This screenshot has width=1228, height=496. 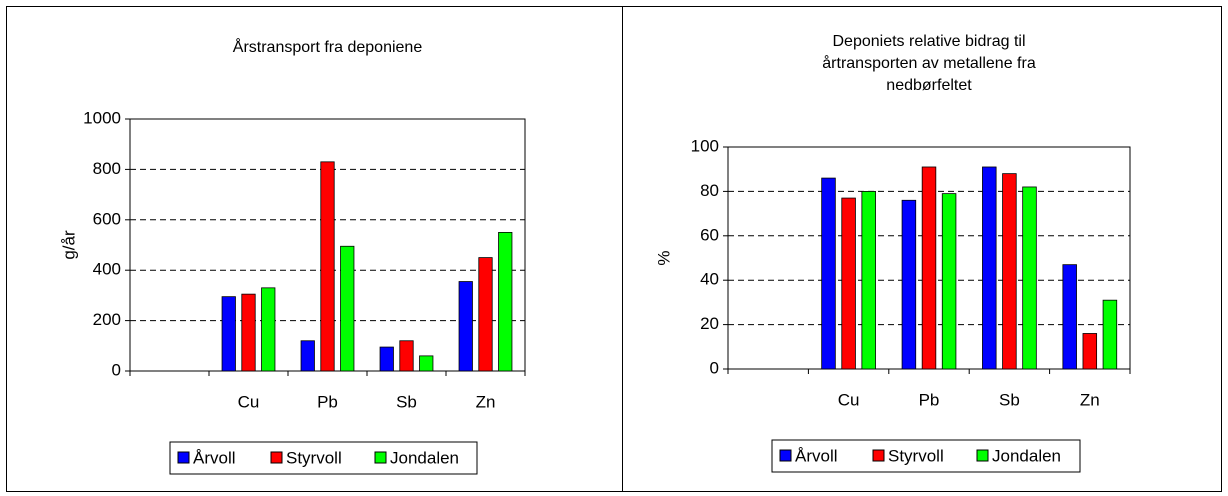 I want to click on chart-title: Deponiets relative bidrag til, so click(x=929, y=41).